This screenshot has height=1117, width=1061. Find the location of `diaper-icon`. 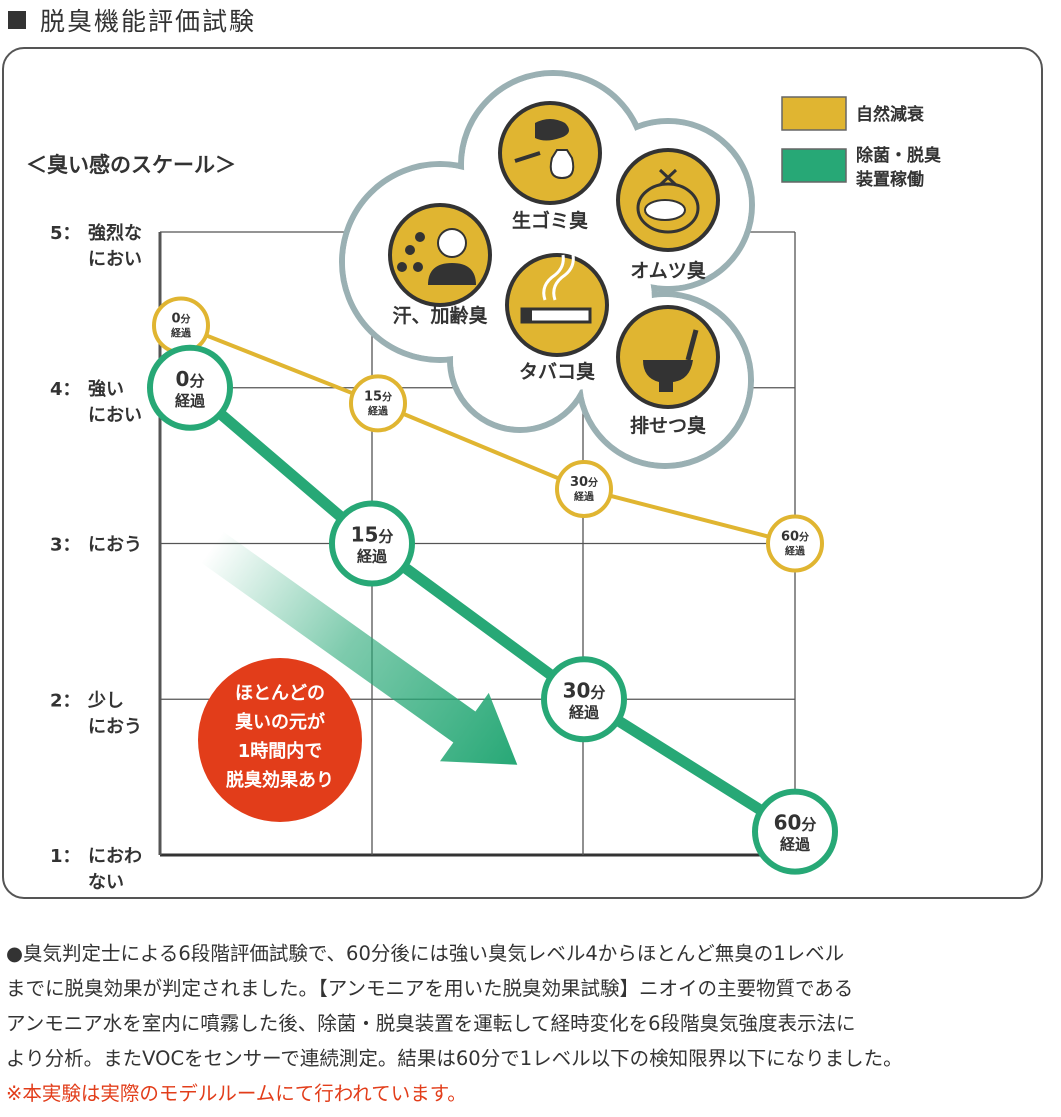

diaper-icon is located at coordinates (668, 200).